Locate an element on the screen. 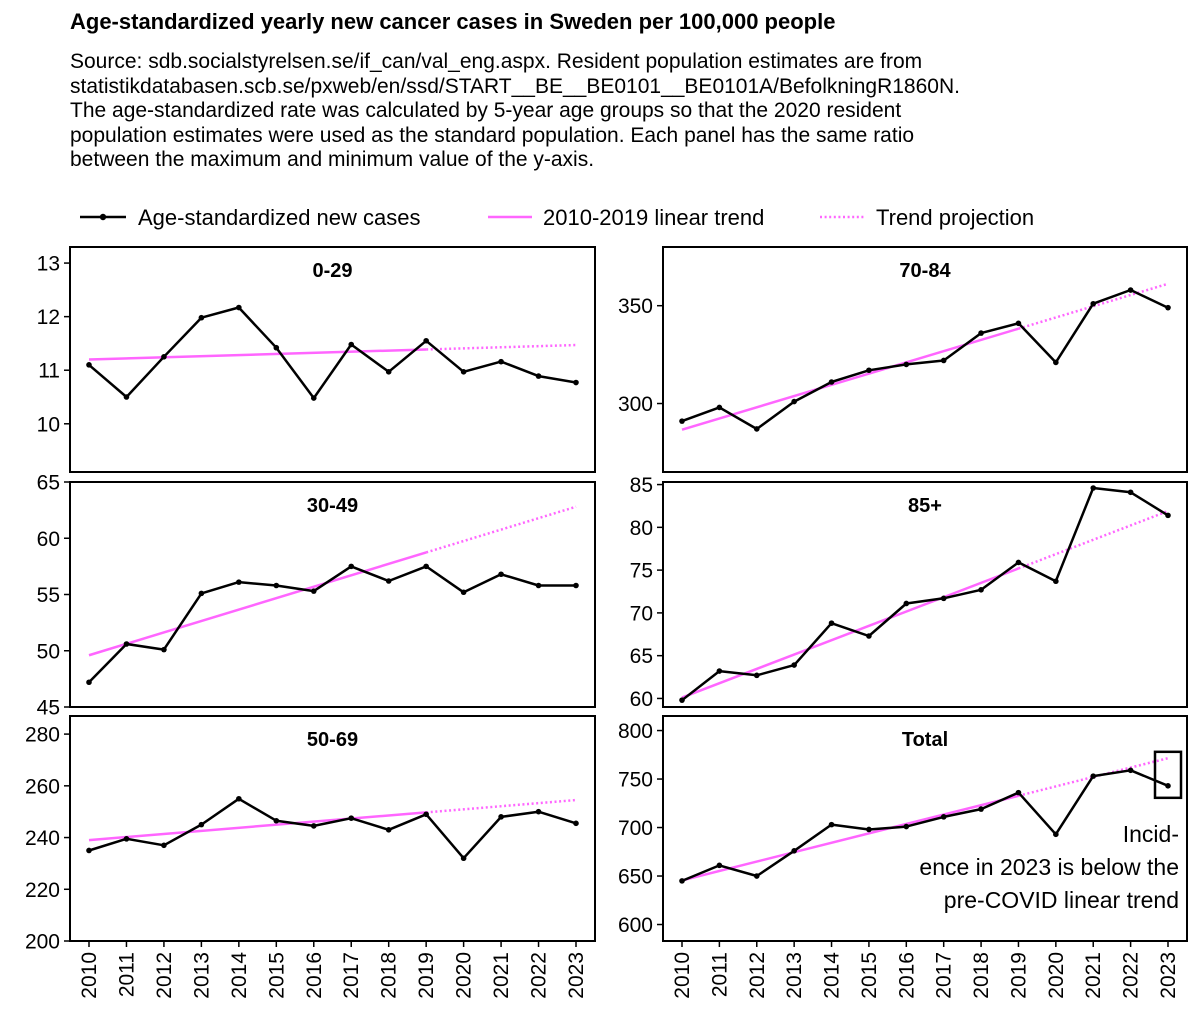 Image resolution: width=1200 pixels, height=1017 pixels. y-tick-label: 260 is located at coordinates (42, 786).